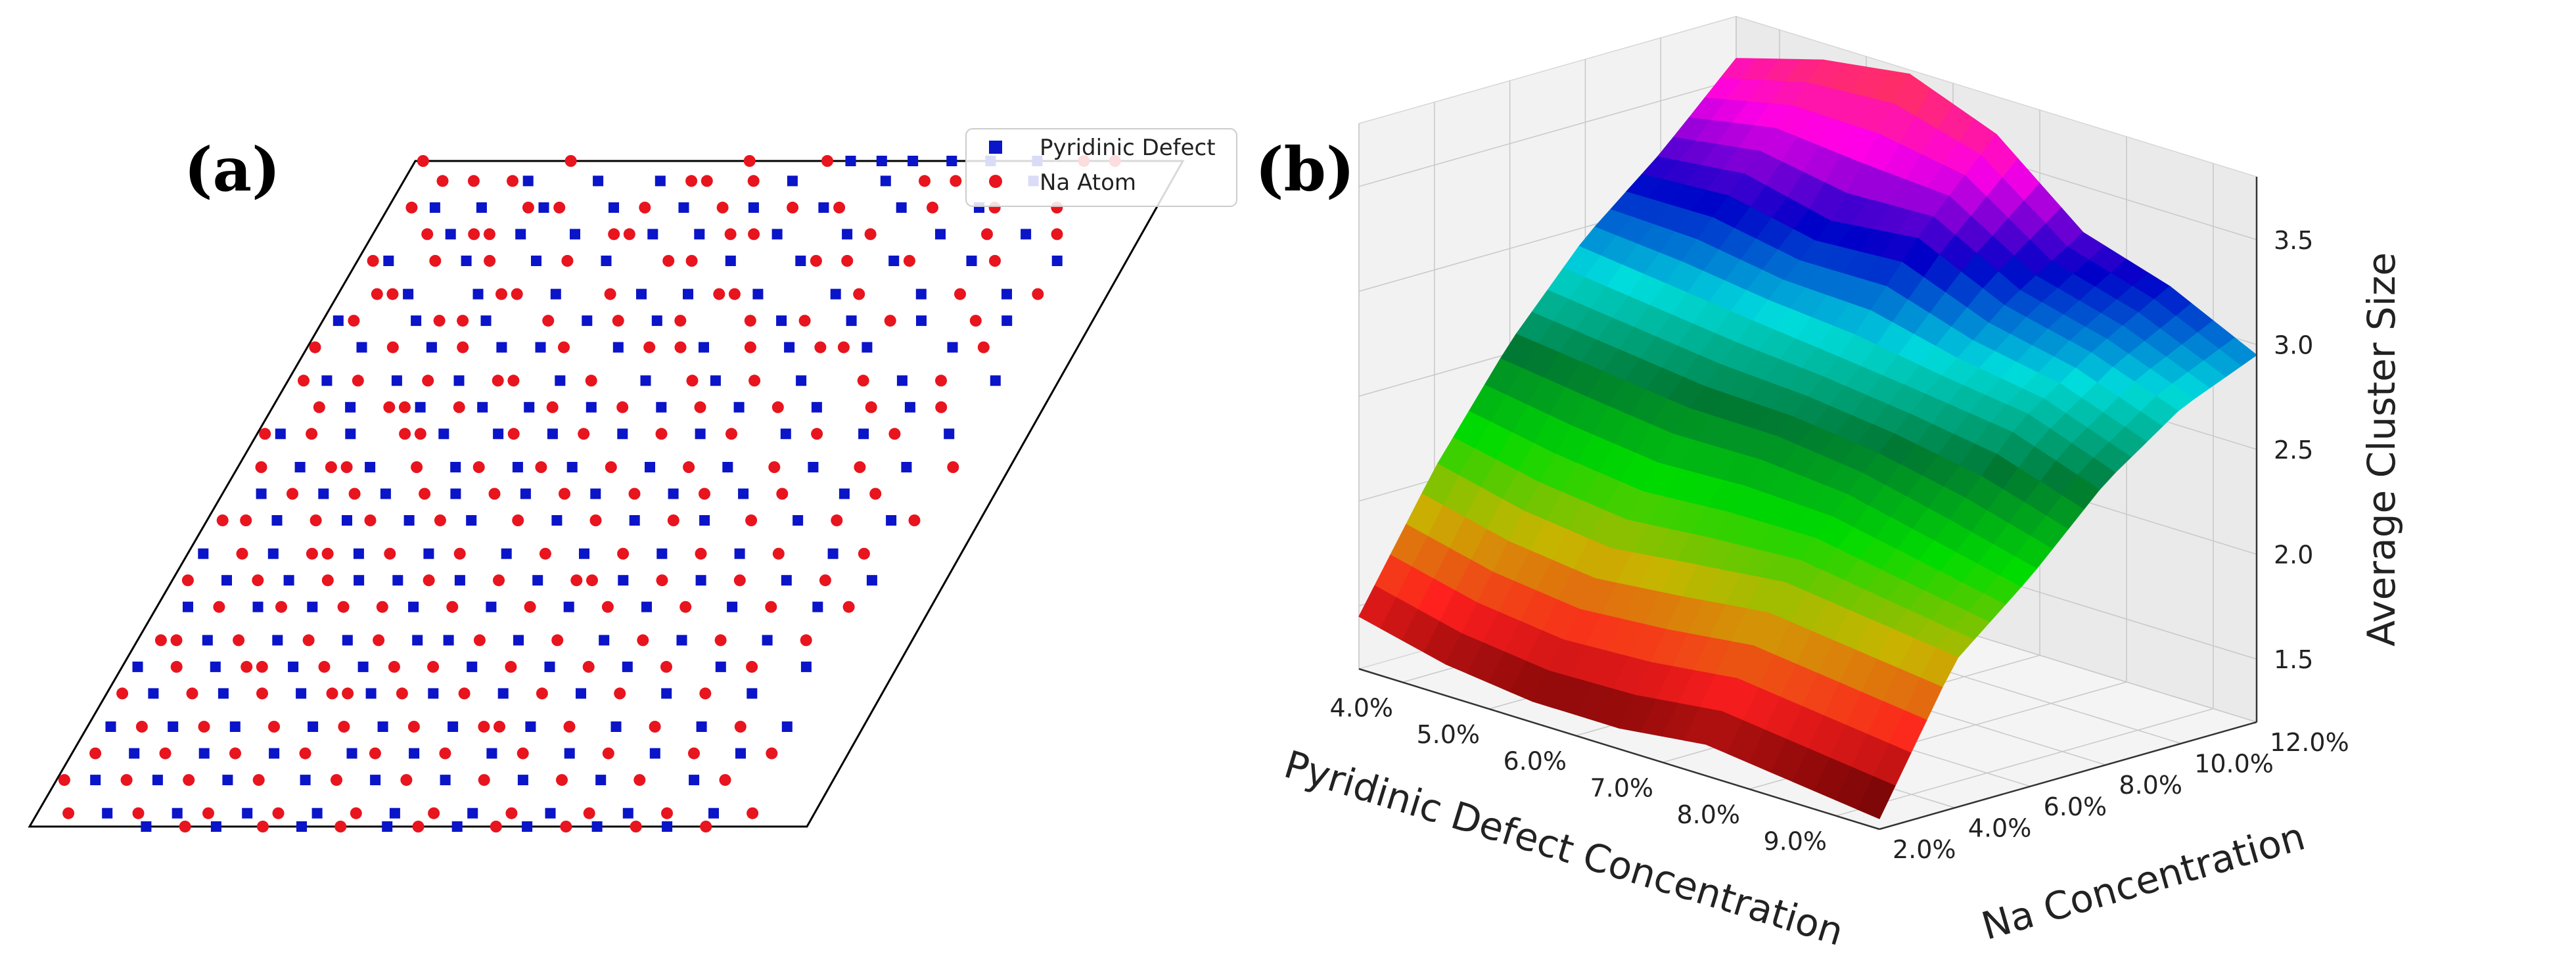 The image size is (2576, 956). Describe the element at coordinates (2381, 449) in the screenshot. I see `z-axis-title: Average Cluster Size` at that location.